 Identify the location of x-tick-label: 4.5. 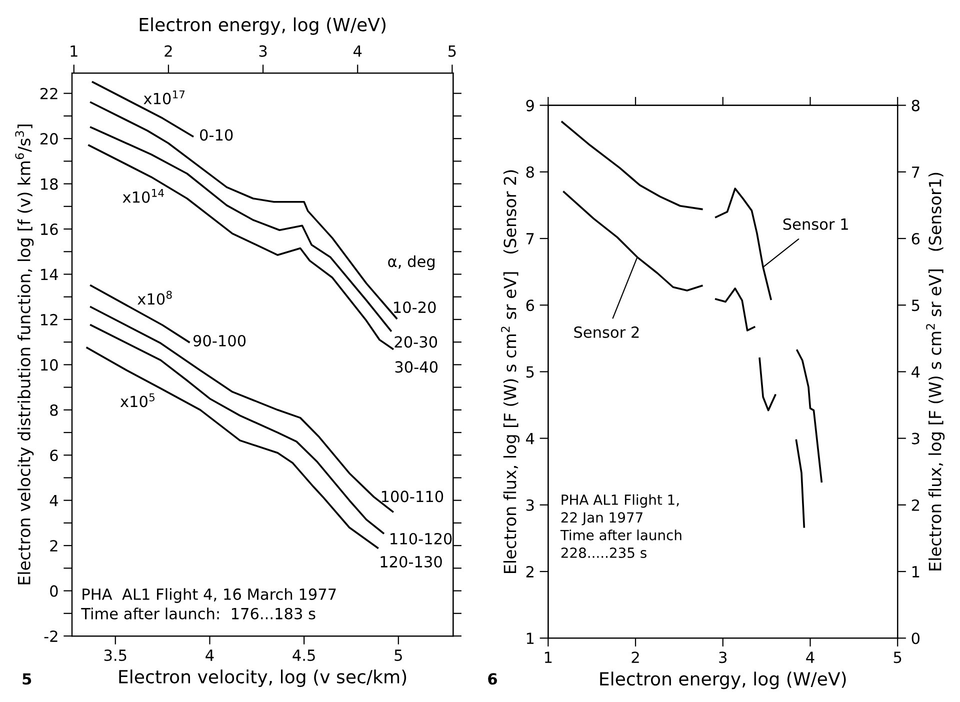
(303, 656).